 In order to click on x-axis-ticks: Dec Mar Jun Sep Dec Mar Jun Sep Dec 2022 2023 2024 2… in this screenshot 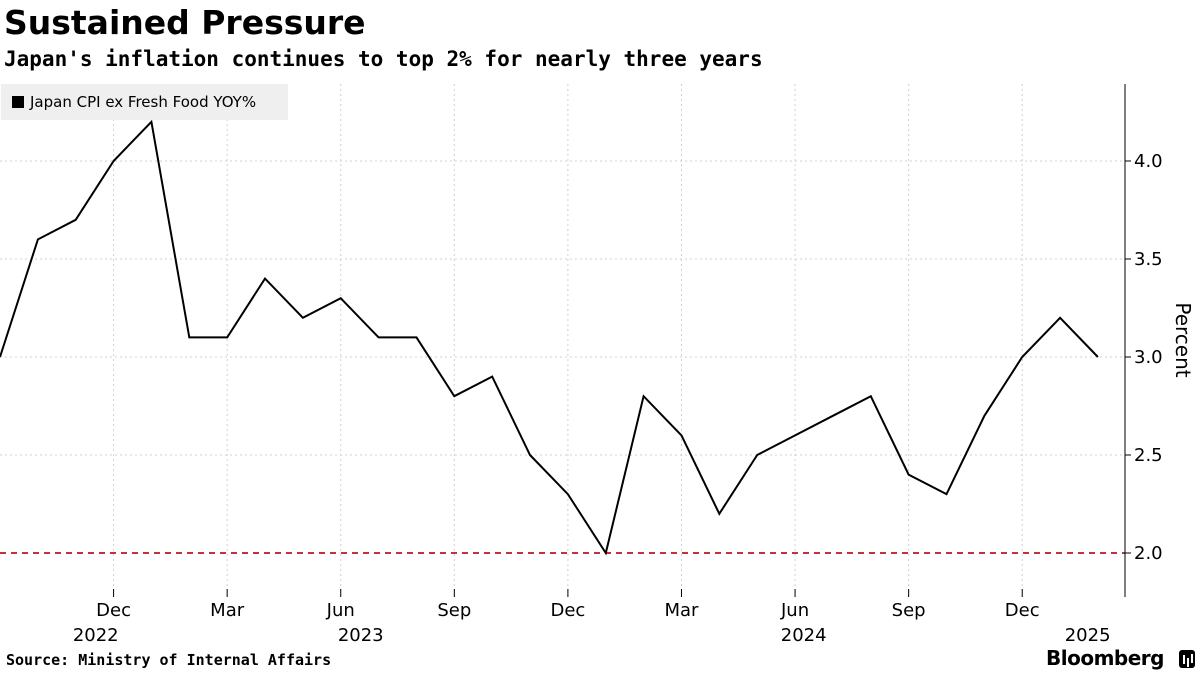, I will do `click(592, 617)`.